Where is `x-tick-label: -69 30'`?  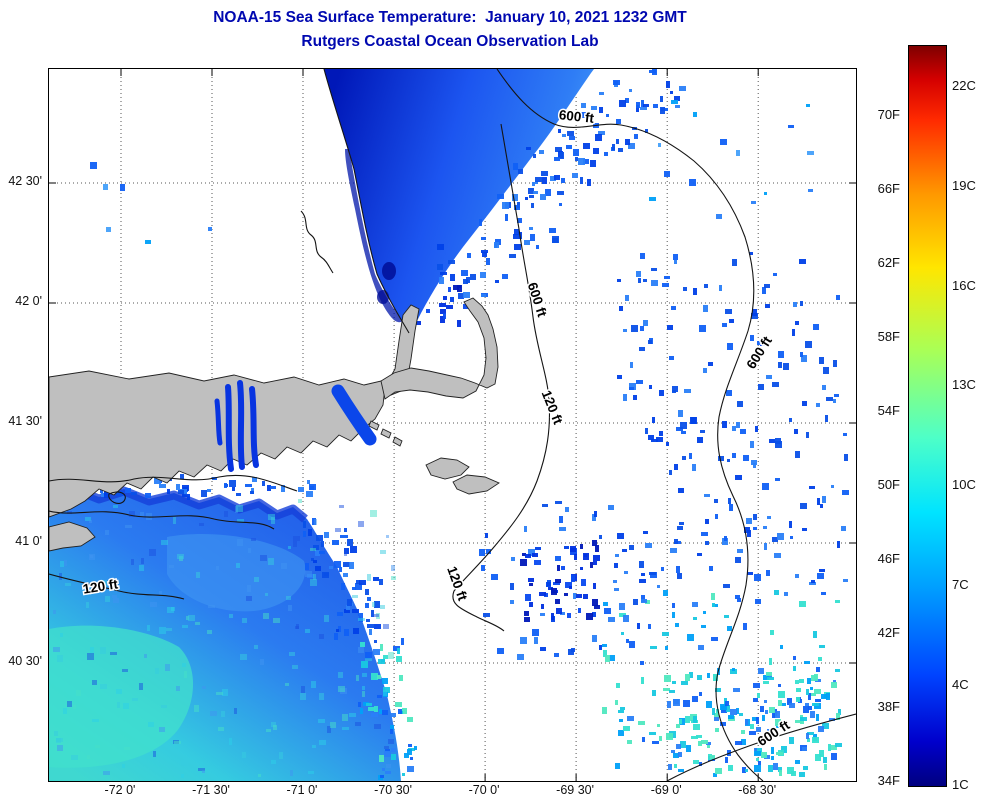
x-tick-label: -69 30' is located at coordinates (575, 790).